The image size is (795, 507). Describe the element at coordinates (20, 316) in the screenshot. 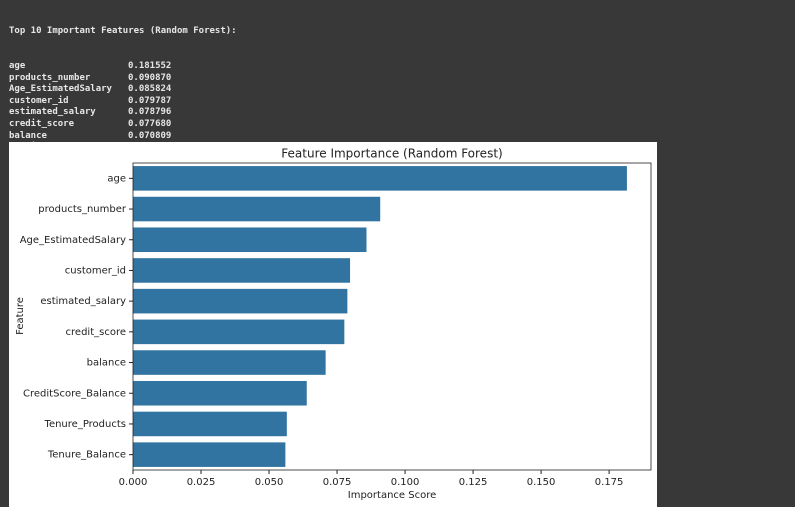

I see `y-axis-label: Feature` at that location.